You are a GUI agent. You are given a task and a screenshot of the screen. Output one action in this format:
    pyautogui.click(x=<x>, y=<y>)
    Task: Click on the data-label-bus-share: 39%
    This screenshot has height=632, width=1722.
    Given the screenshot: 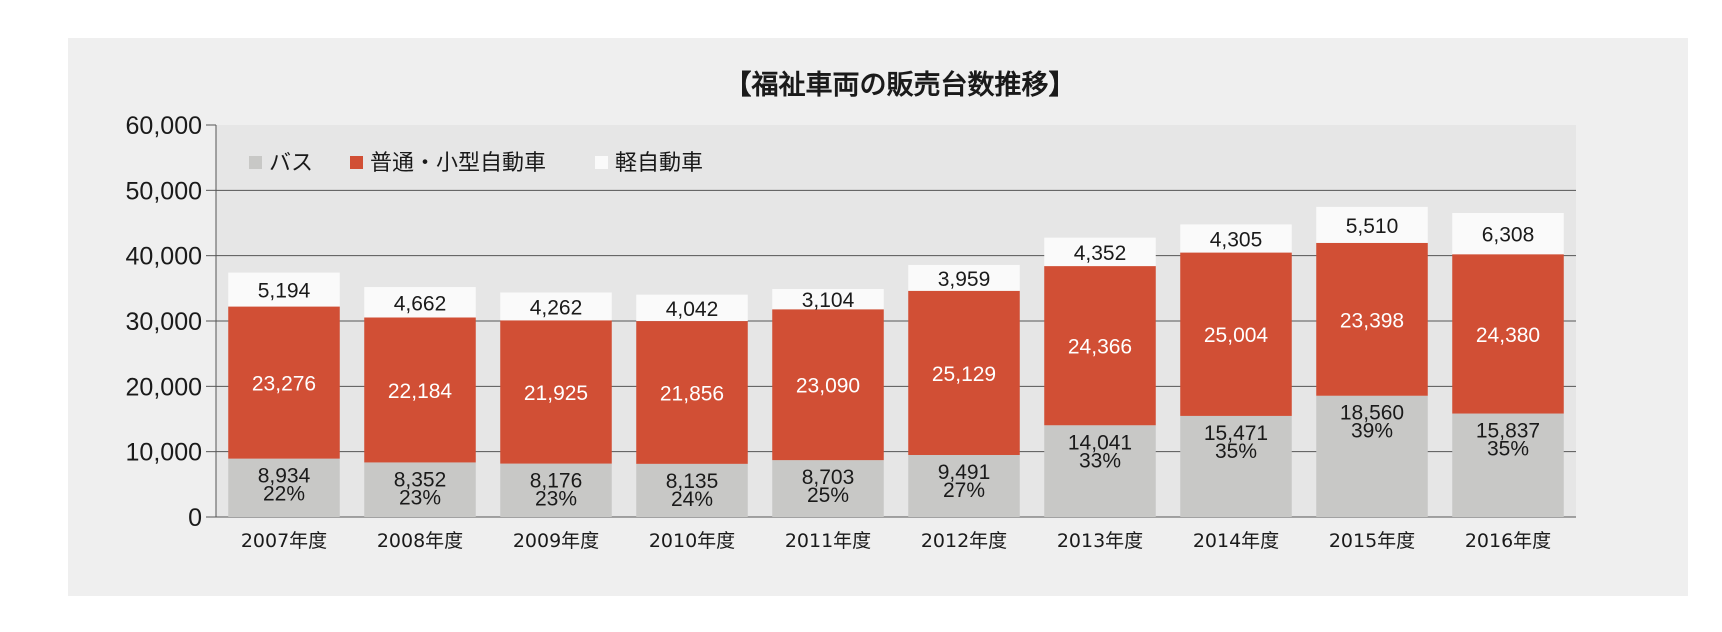 What is the action you would take?
    pyautogui.click(x=1372, y=431)
    